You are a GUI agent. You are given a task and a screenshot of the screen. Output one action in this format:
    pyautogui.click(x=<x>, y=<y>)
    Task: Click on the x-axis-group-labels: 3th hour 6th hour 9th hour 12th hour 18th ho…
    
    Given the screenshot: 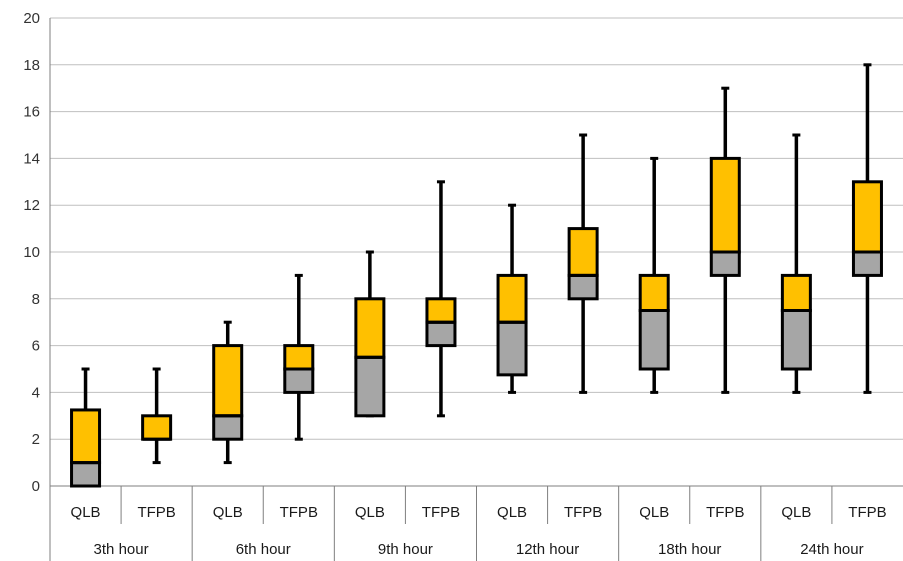 What is the action you would take?
    pyautogui.click(x=479, y=549)
    